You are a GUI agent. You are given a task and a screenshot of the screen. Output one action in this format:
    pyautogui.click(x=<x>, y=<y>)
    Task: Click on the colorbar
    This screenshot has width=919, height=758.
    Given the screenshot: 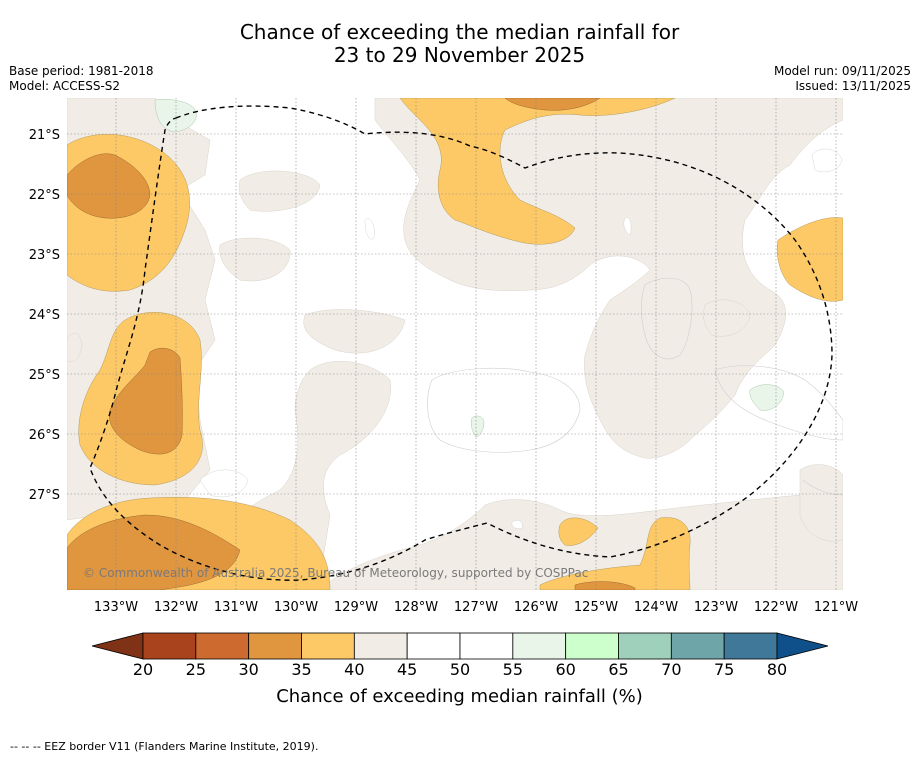 What is the action you would take?
    pyautogui.click(x=460, y=646)
    